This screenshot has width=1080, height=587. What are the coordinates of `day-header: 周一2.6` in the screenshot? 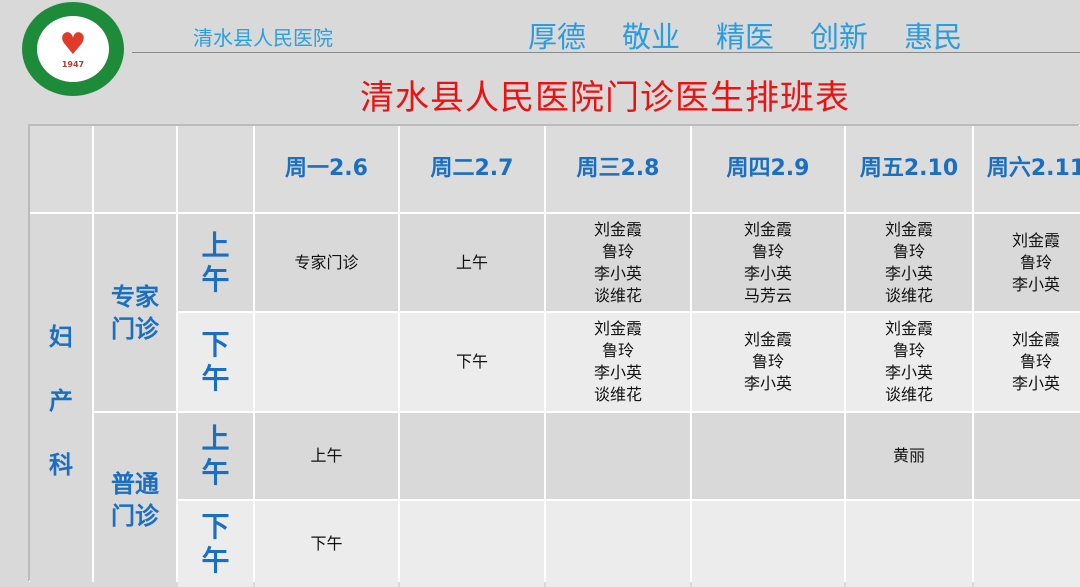 It's located at (326, 169).